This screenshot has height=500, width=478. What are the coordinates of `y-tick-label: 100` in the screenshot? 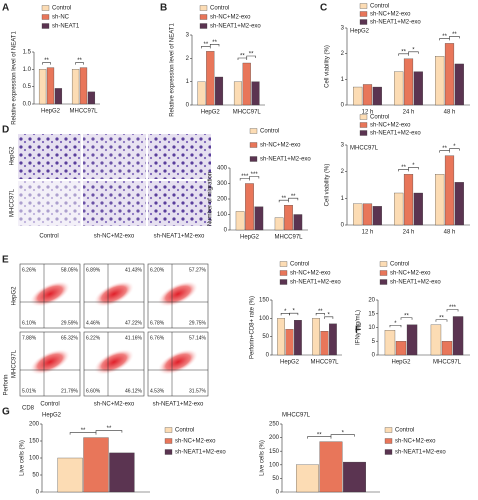 It's located at (274, 465).